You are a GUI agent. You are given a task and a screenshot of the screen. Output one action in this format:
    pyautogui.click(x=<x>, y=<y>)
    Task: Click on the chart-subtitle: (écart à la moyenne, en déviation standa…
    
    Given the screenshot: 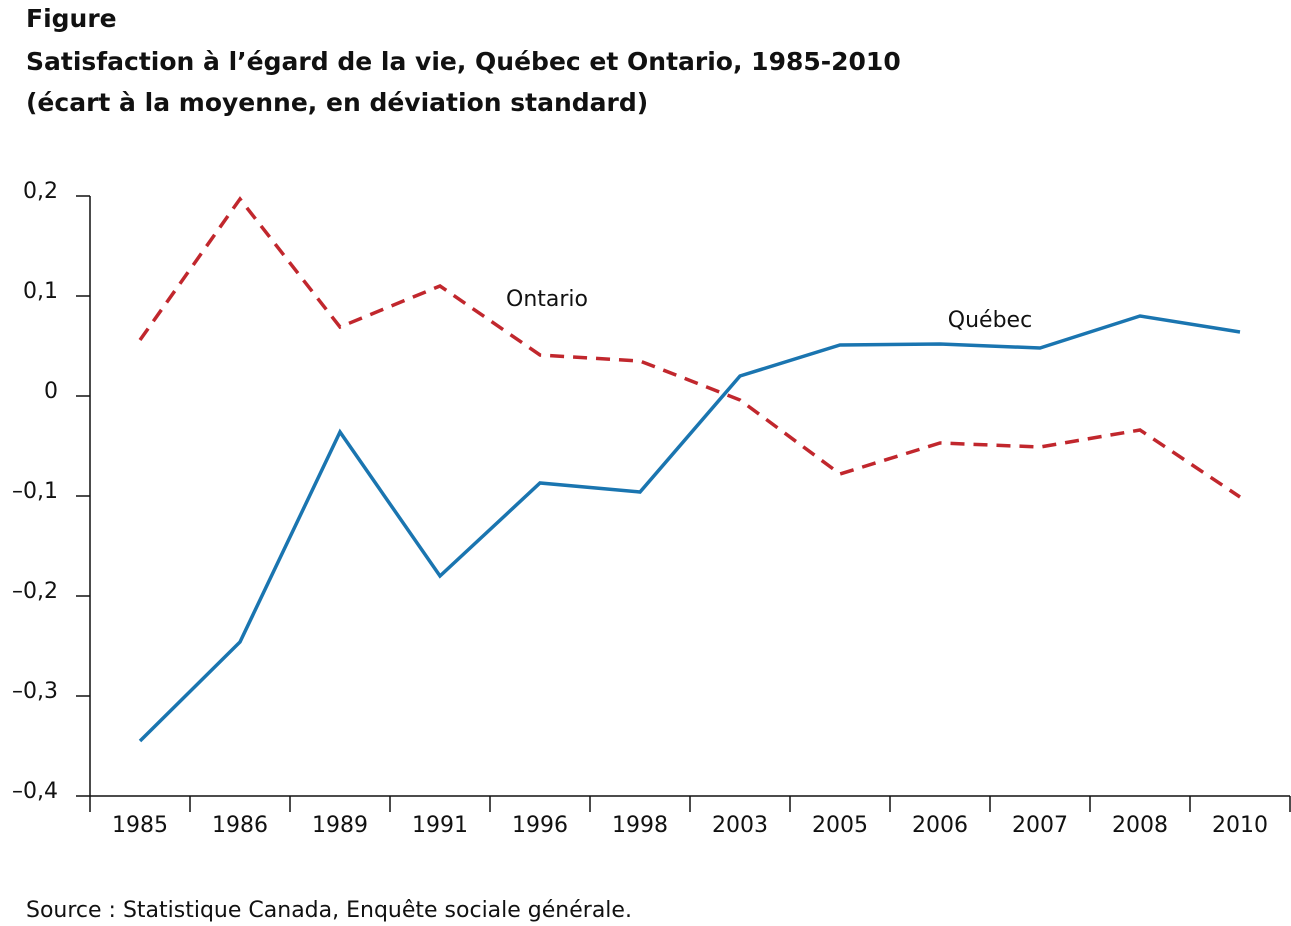 What is the action you would take?
    pyautogui.click(x=337, y=102)
    